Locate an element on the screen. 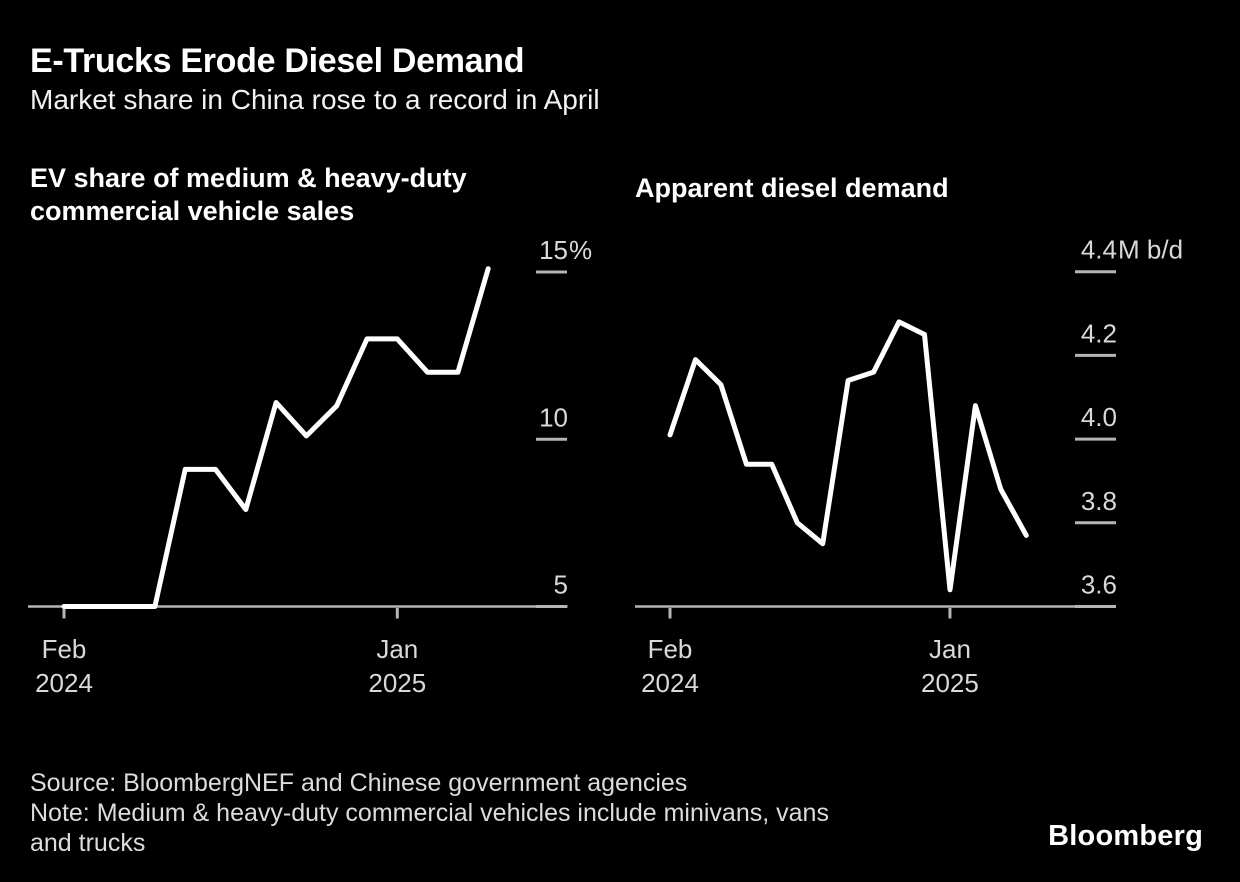  y-tick-label: 10 is located at coordinates (553, 417).